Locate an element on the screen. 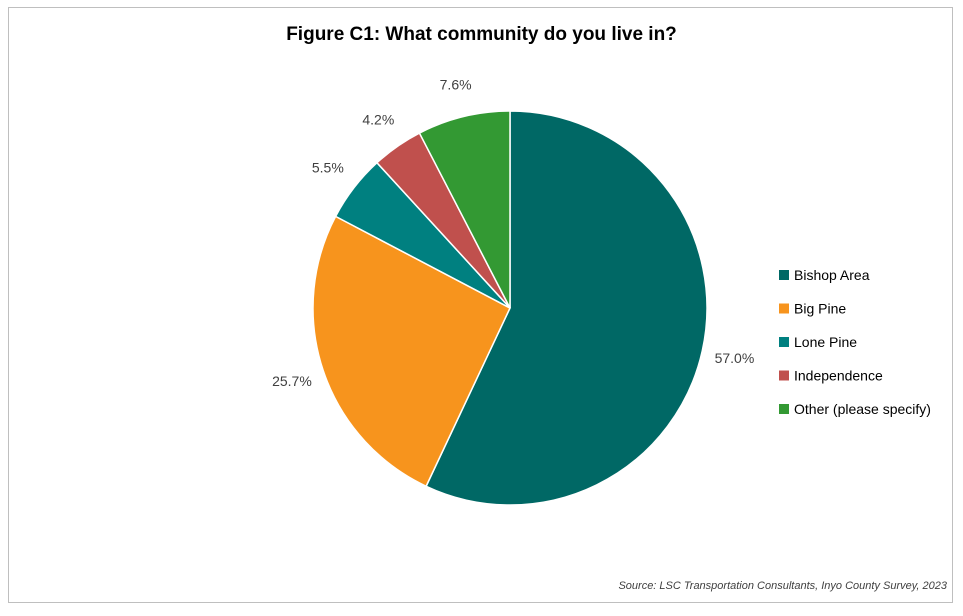 This screenshot has height=616, width=963. legend-label-4: Other (please specify) is located at coordinates (862, 409).